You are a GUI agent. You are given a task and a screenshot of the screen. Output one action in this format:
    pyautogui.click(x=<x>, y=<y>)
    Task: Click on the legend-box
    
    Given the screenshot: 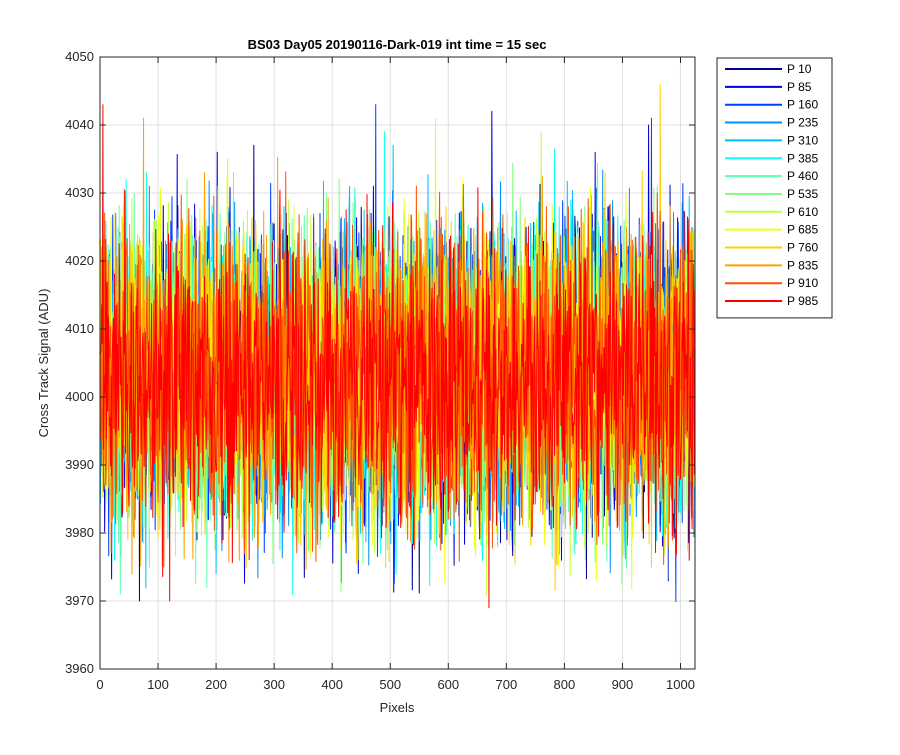 What is the action you would take?
    pyautogui.click(x=774, y=188)
    